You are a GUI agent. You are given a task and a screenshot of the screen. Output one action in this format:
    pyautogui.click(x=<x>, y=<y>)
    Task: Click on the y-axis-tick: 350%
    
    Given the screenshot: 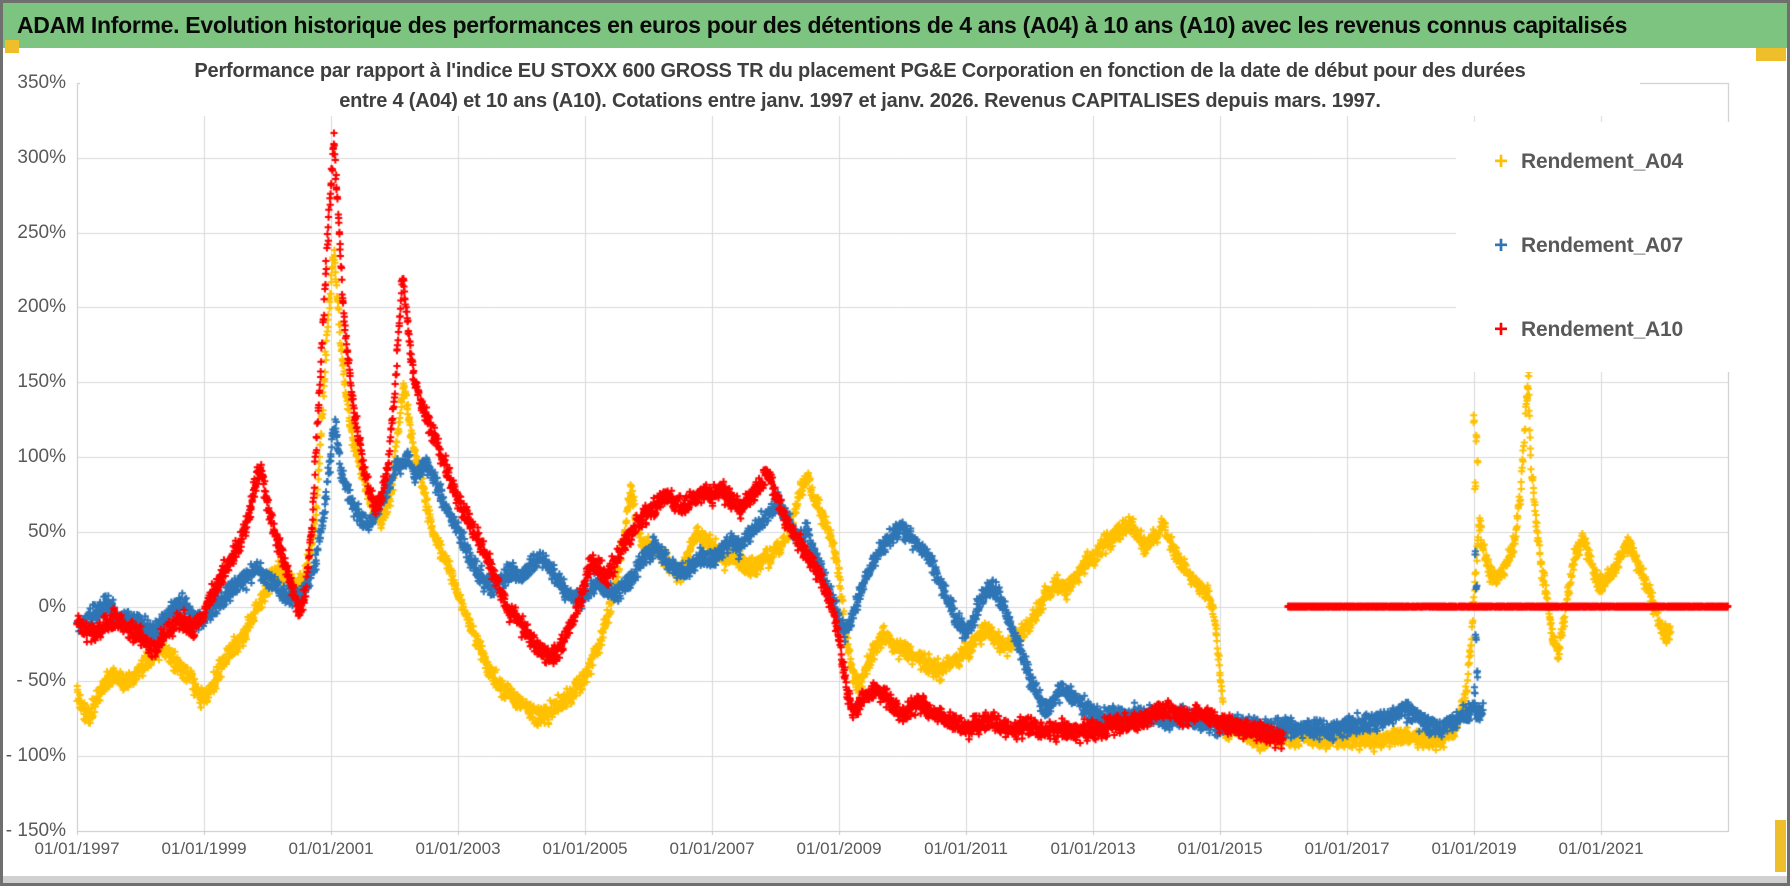 What is the action you would take?
    pyautogui.click(x=41, y=82)
    